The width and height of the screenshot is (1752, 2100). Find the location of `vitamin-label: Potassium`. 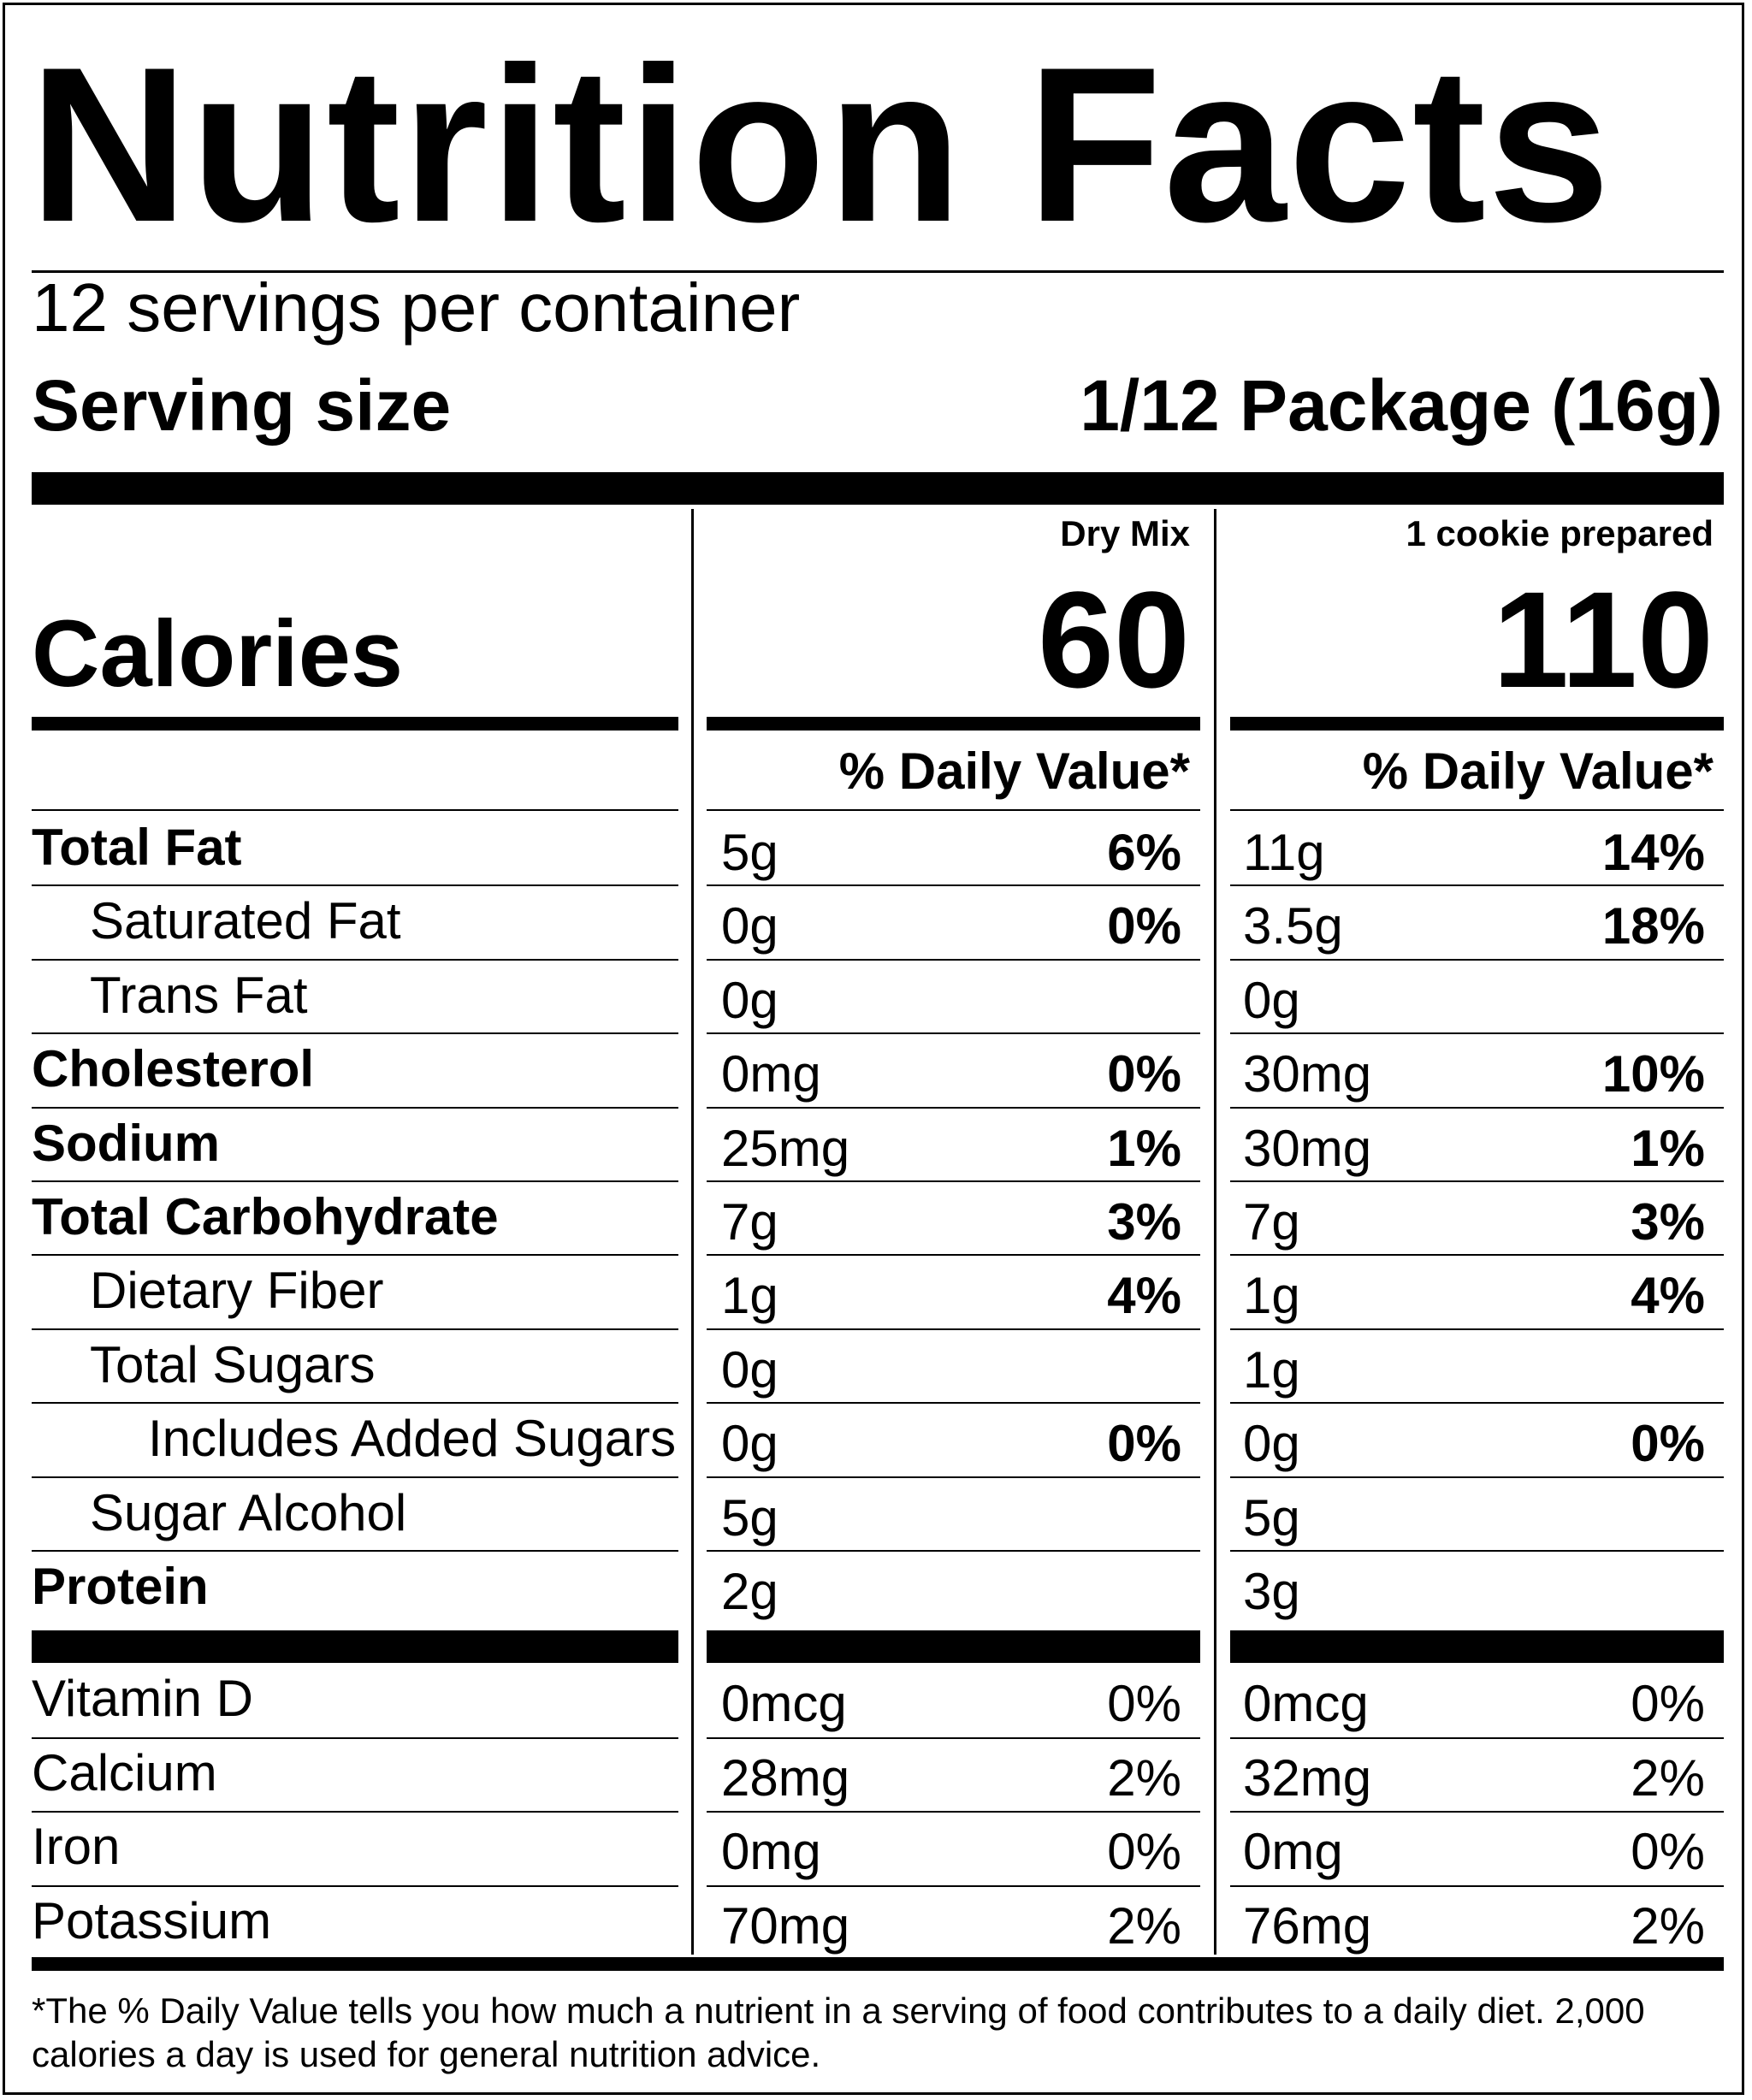

vitamin-label: Potassium is located at coordinates (152, 1920).